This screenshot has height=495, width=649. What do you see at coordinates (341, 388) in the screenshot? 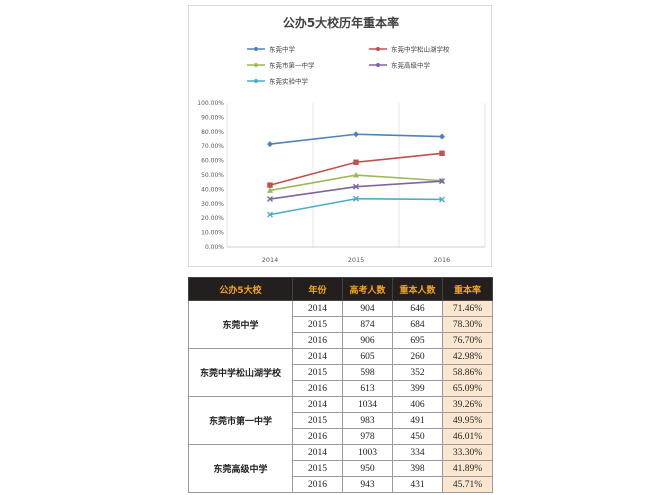
I see `table-row: 2016 613 399 65.09%` at bounding box center [341, 388].